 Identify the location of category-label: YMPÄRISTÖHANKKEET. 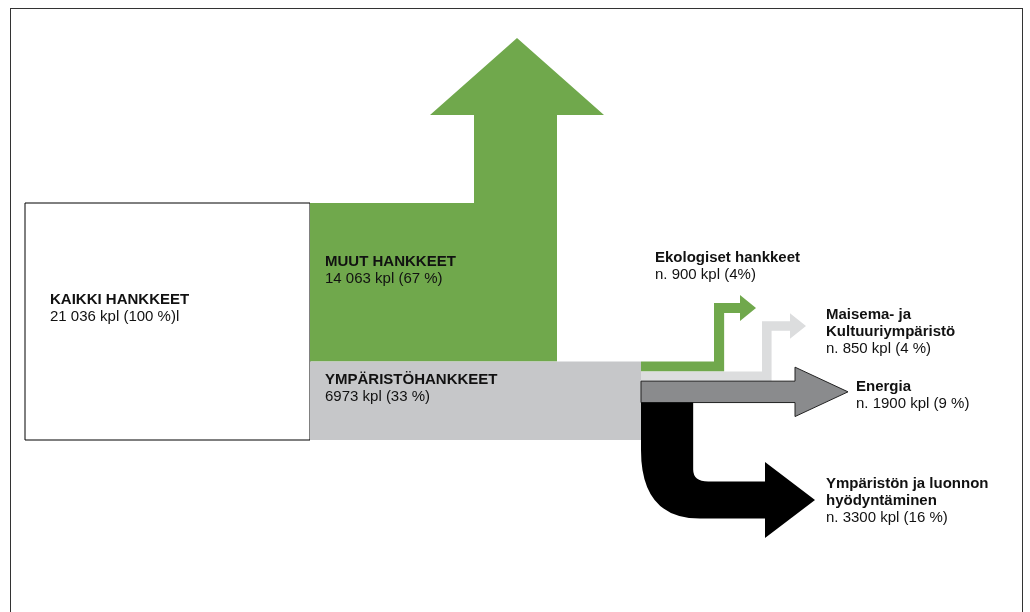
(411, 379).